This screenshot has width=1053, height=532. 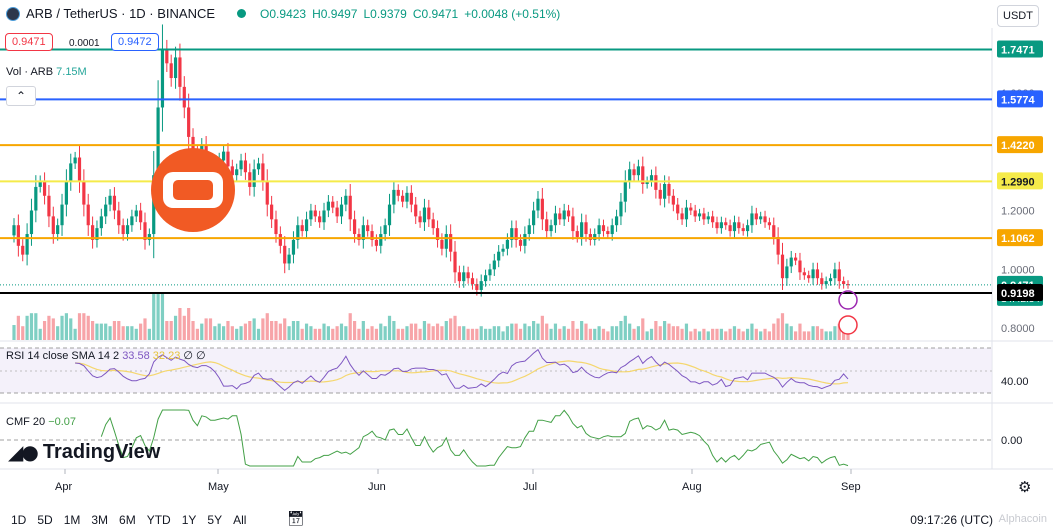 I want to click on rsi-tick-label: 40.00, so click(x=1015, y=382).